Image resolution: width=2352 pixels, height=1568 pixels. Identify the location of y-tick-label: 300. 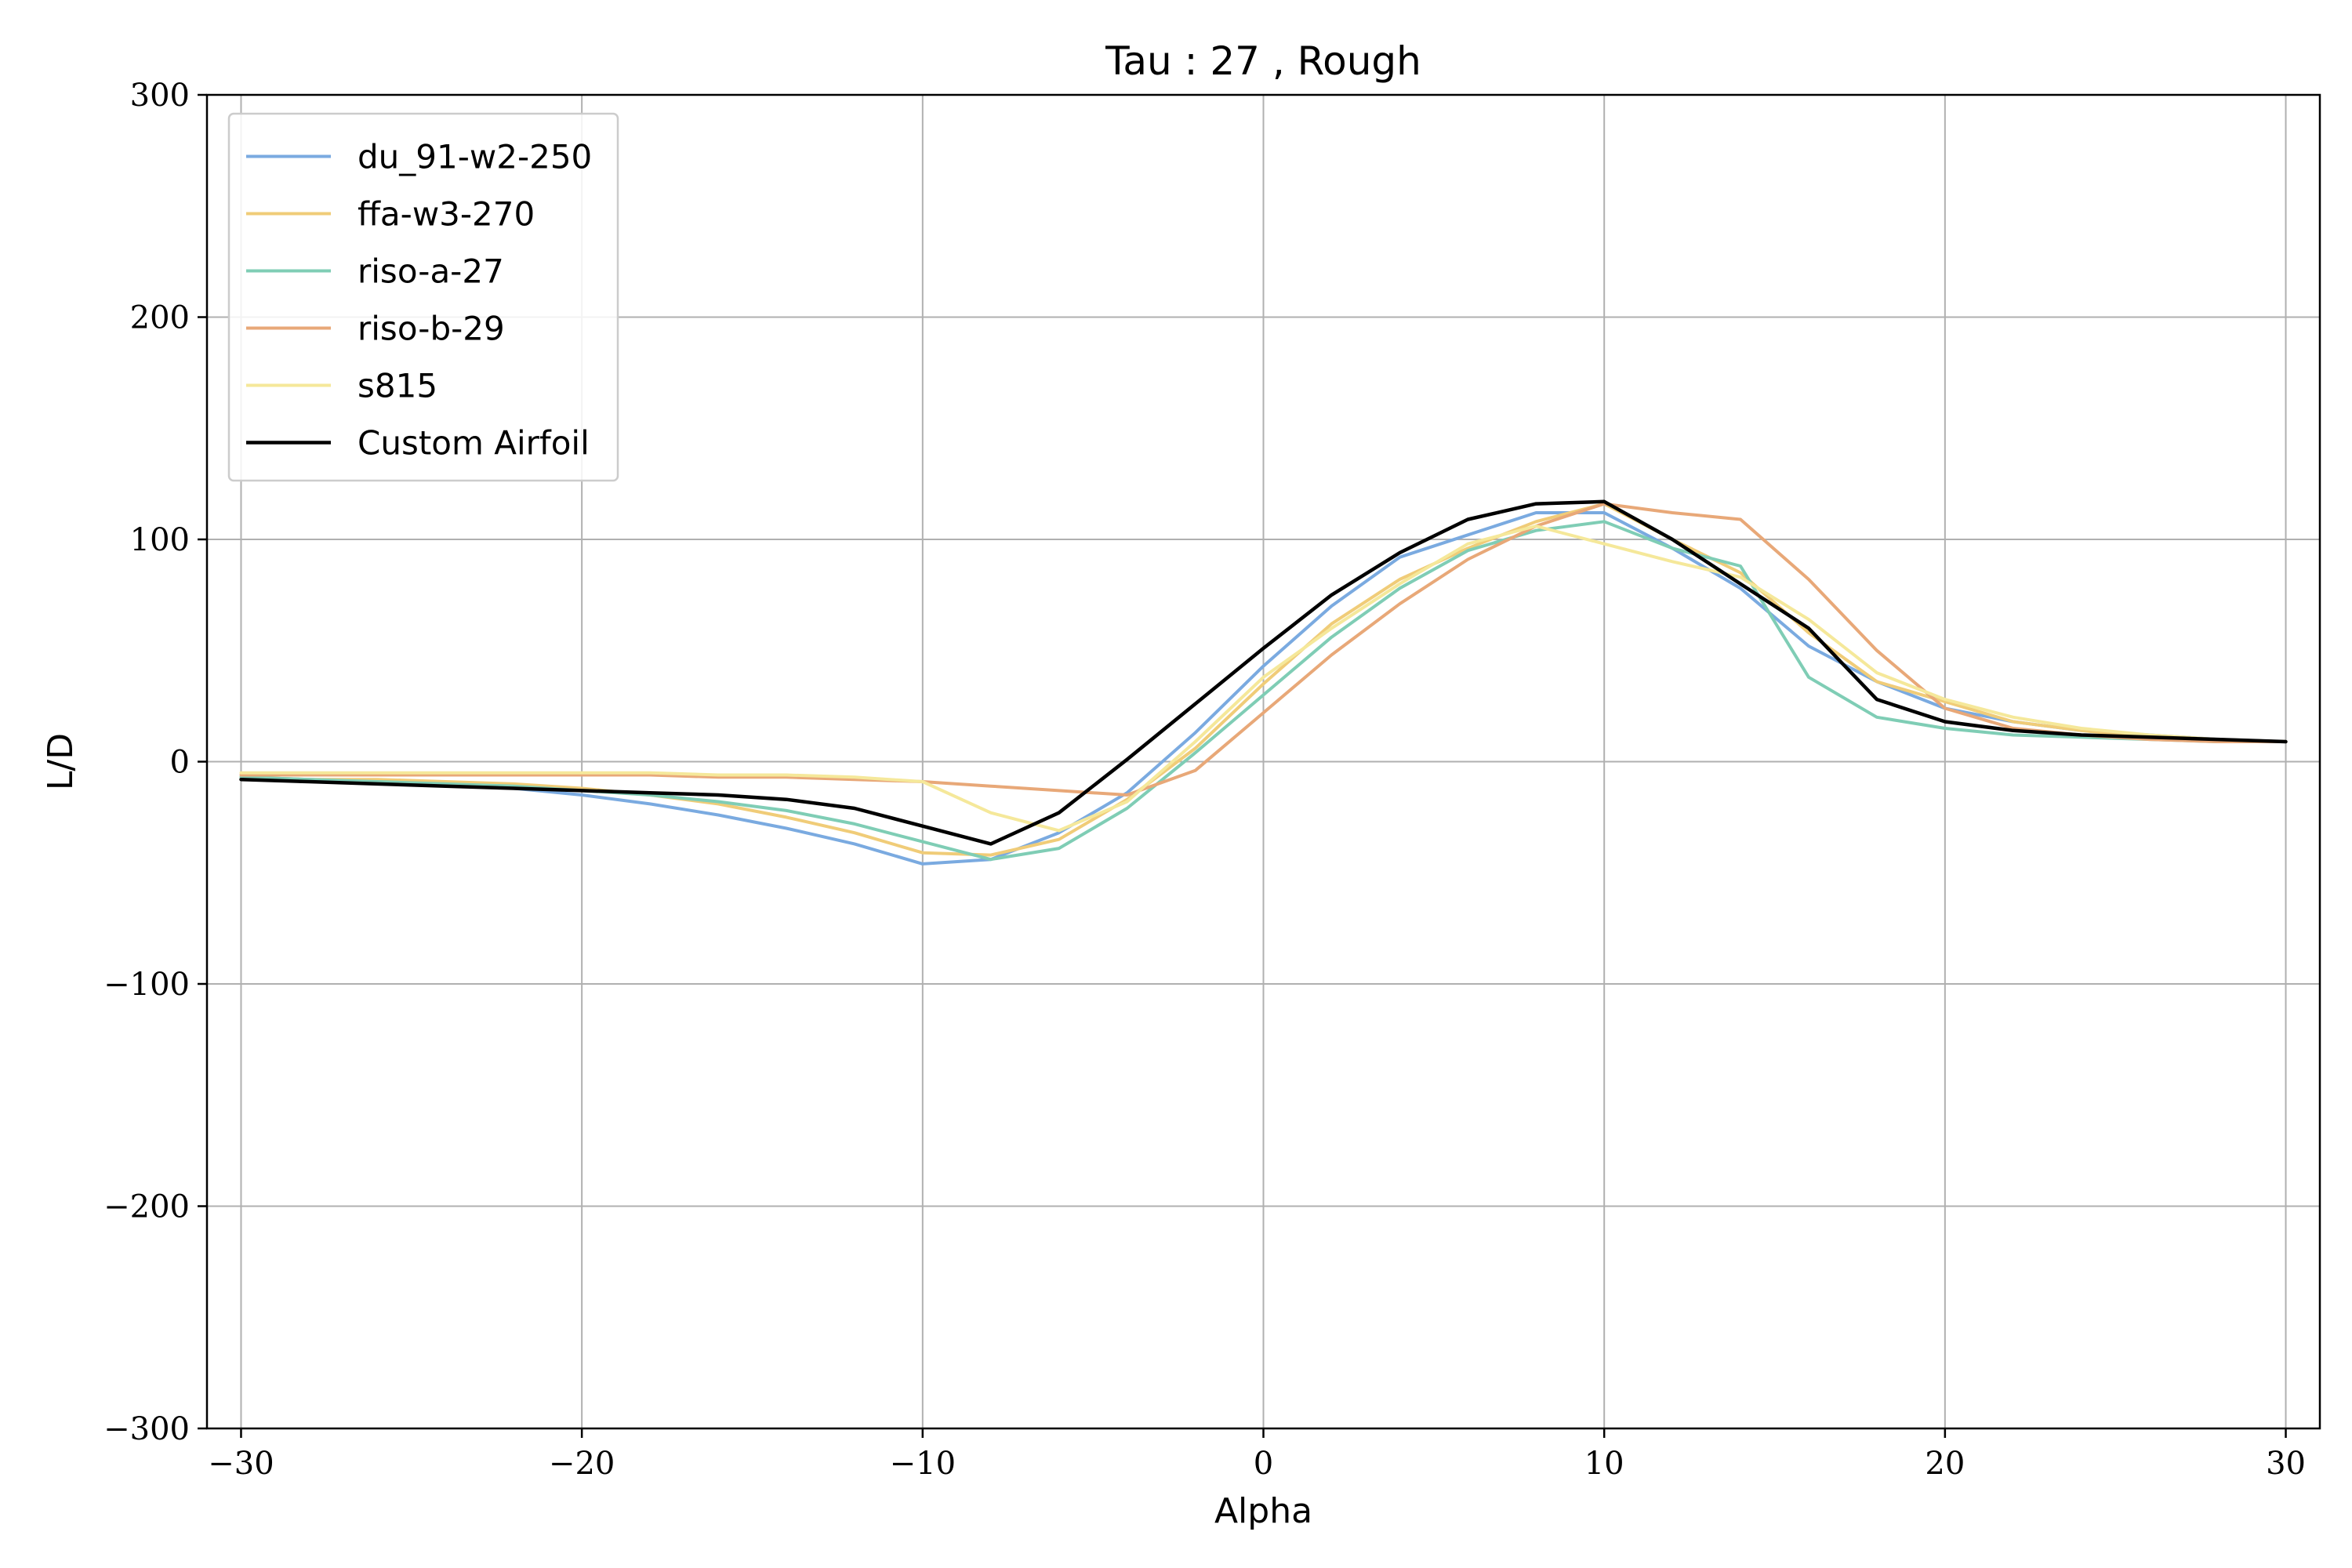
(160, 96).